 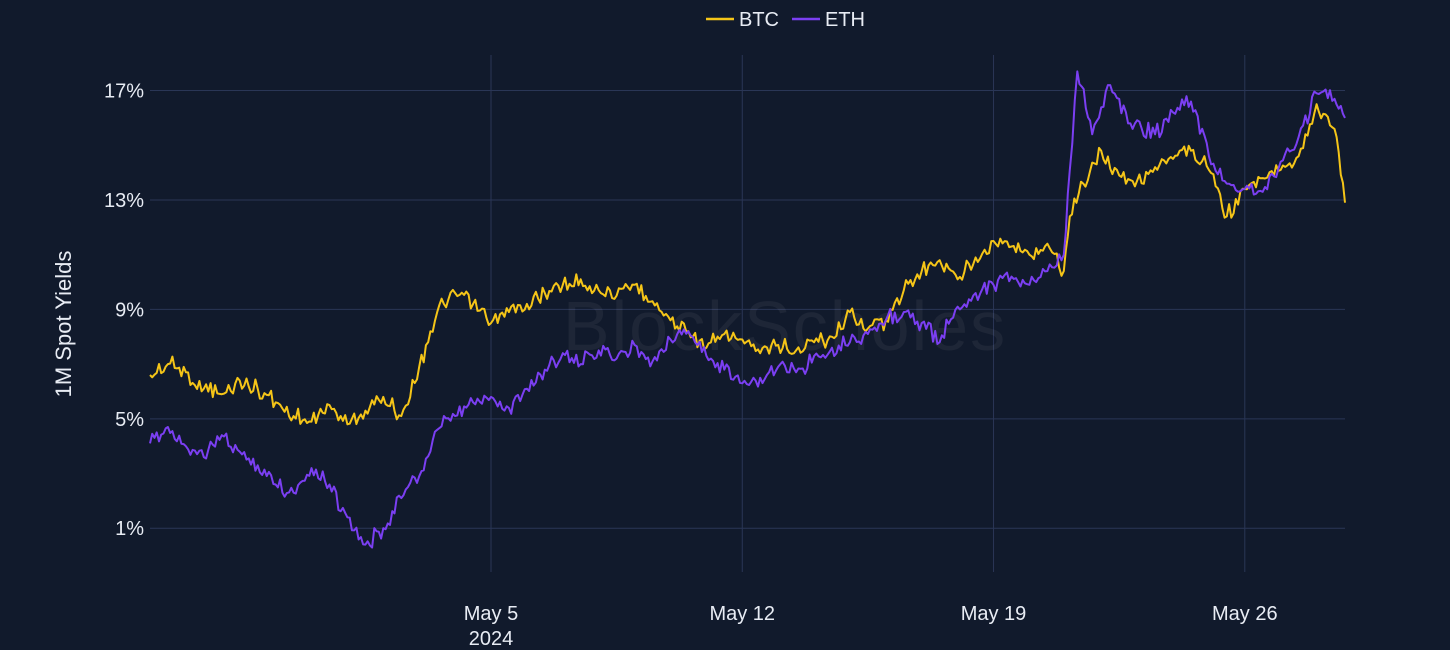 What do you see at coordinates (124, 92) in the screenshot?
I see `y-tick-label: 17%` at bounding box center [124, 92].